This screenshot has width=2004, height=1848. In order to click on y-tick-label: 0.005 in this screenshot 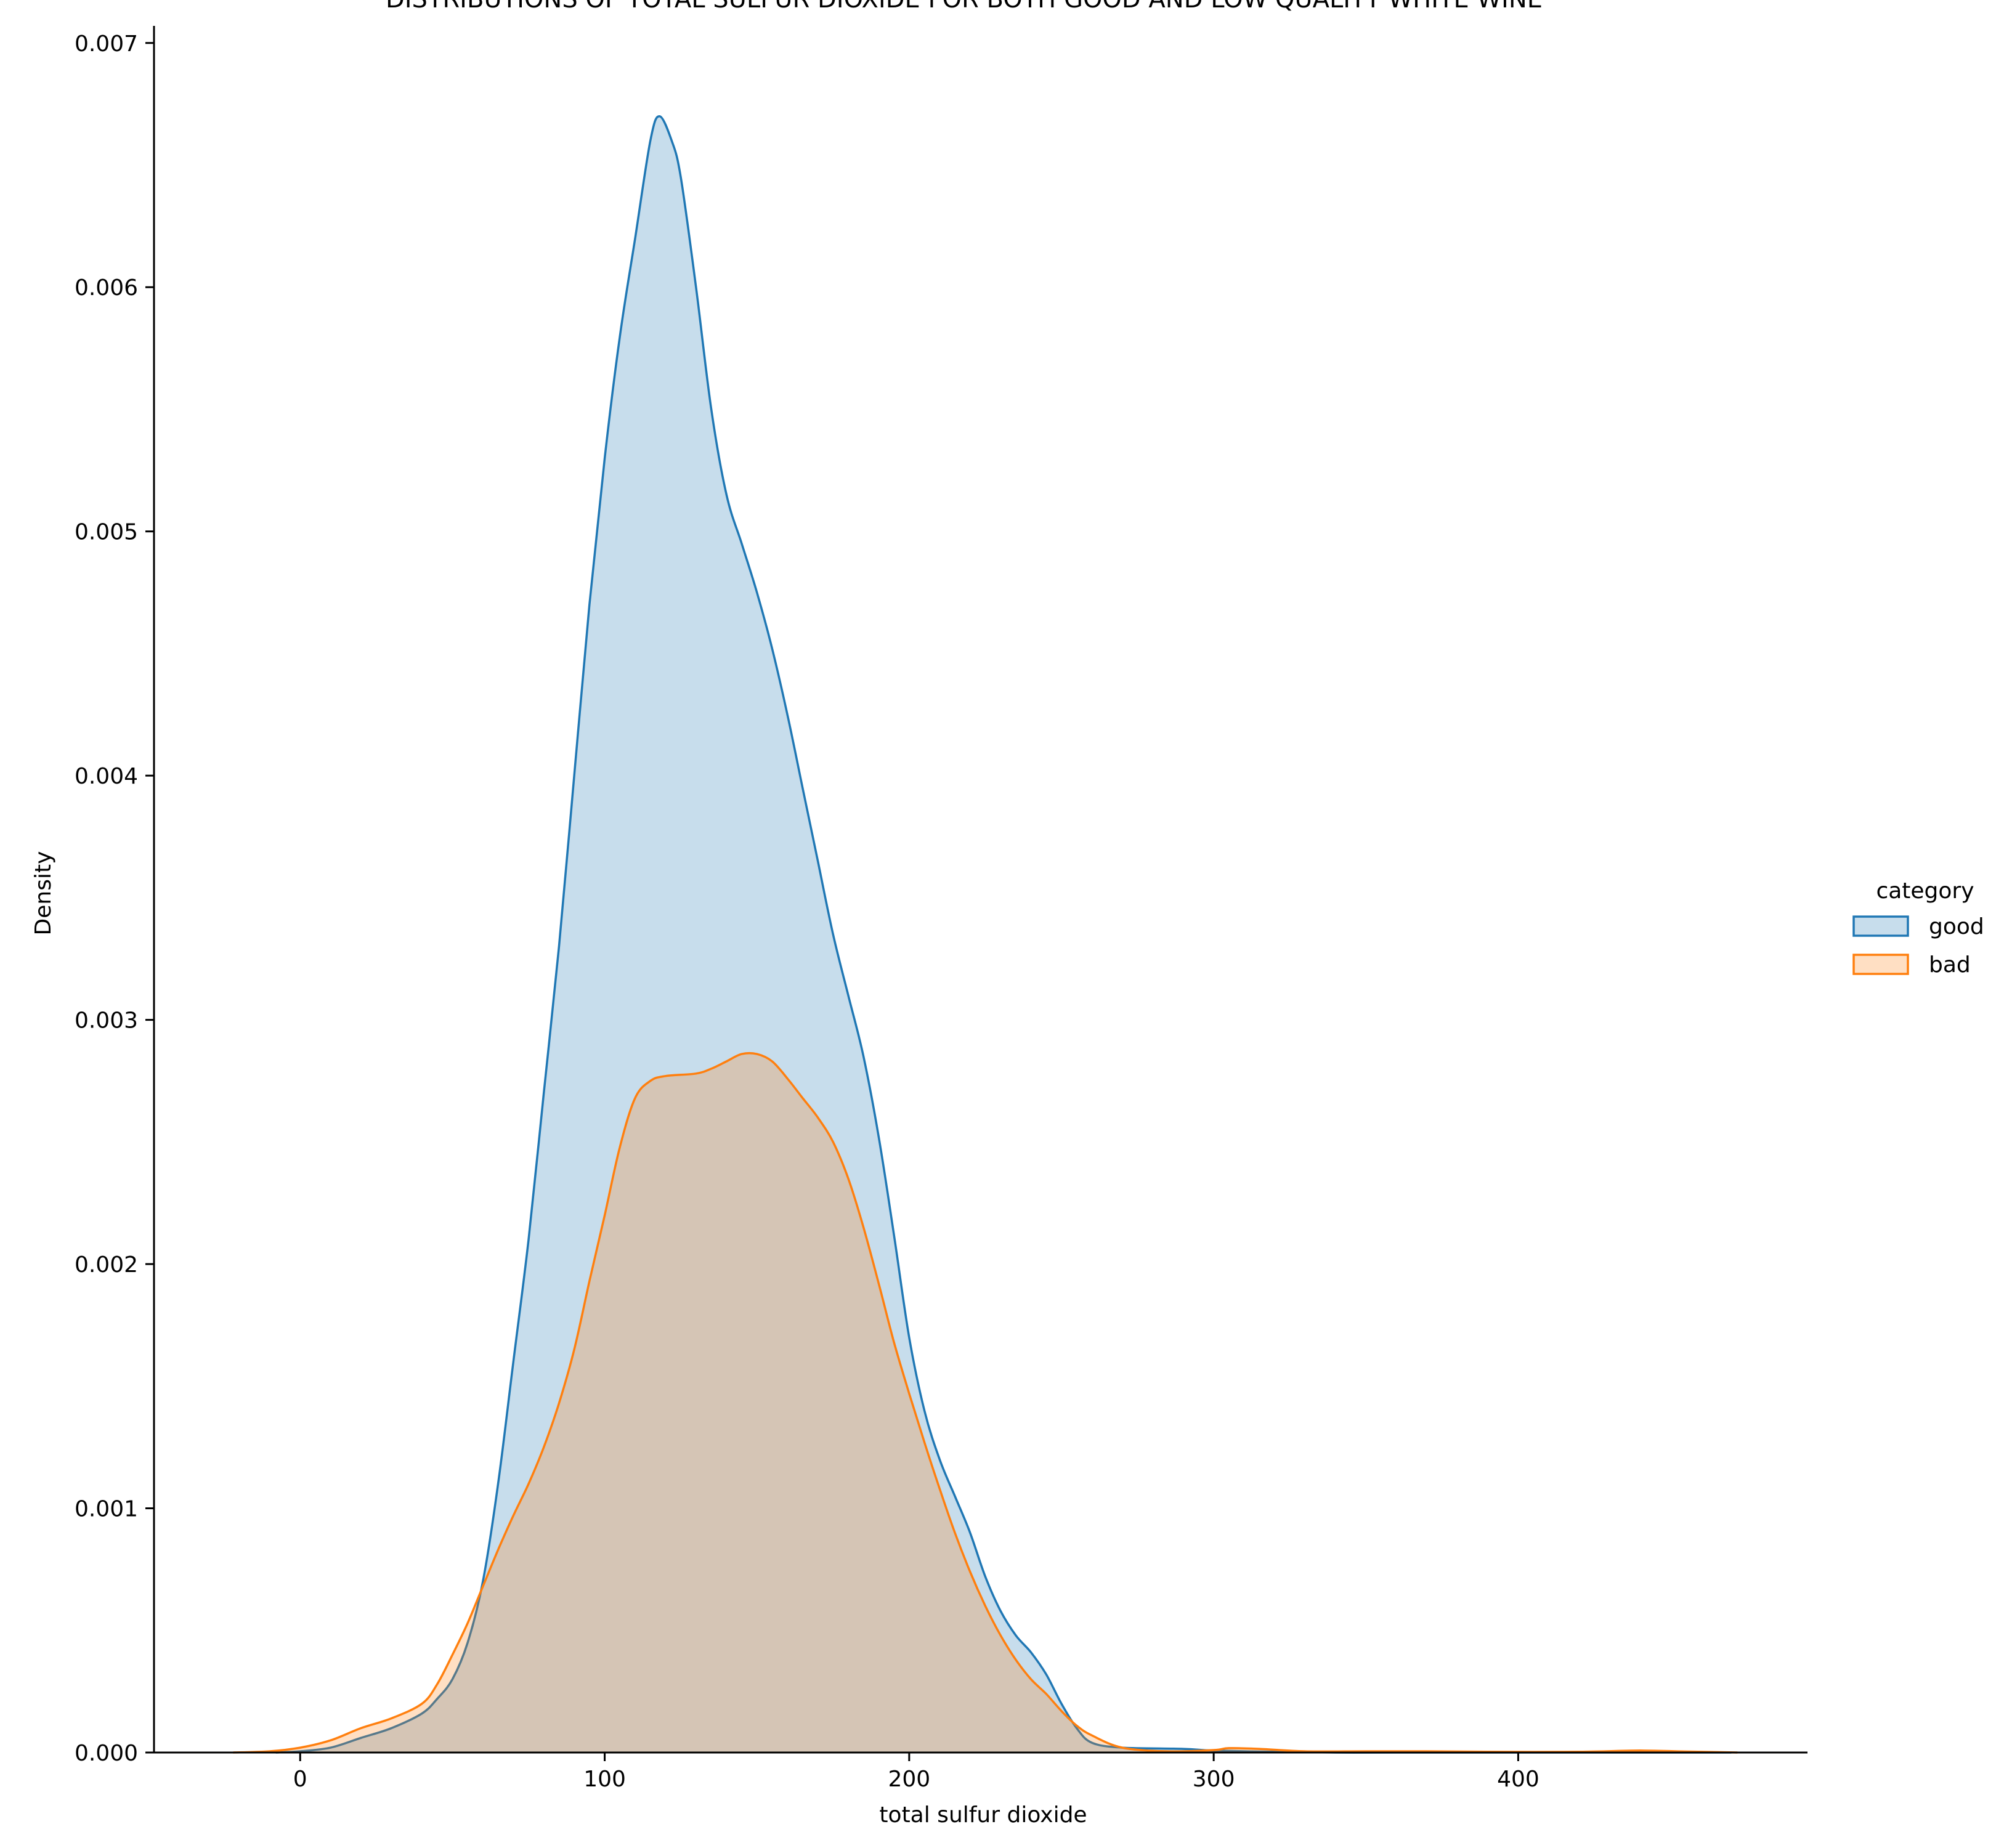, I will do `click(107, 532)`.